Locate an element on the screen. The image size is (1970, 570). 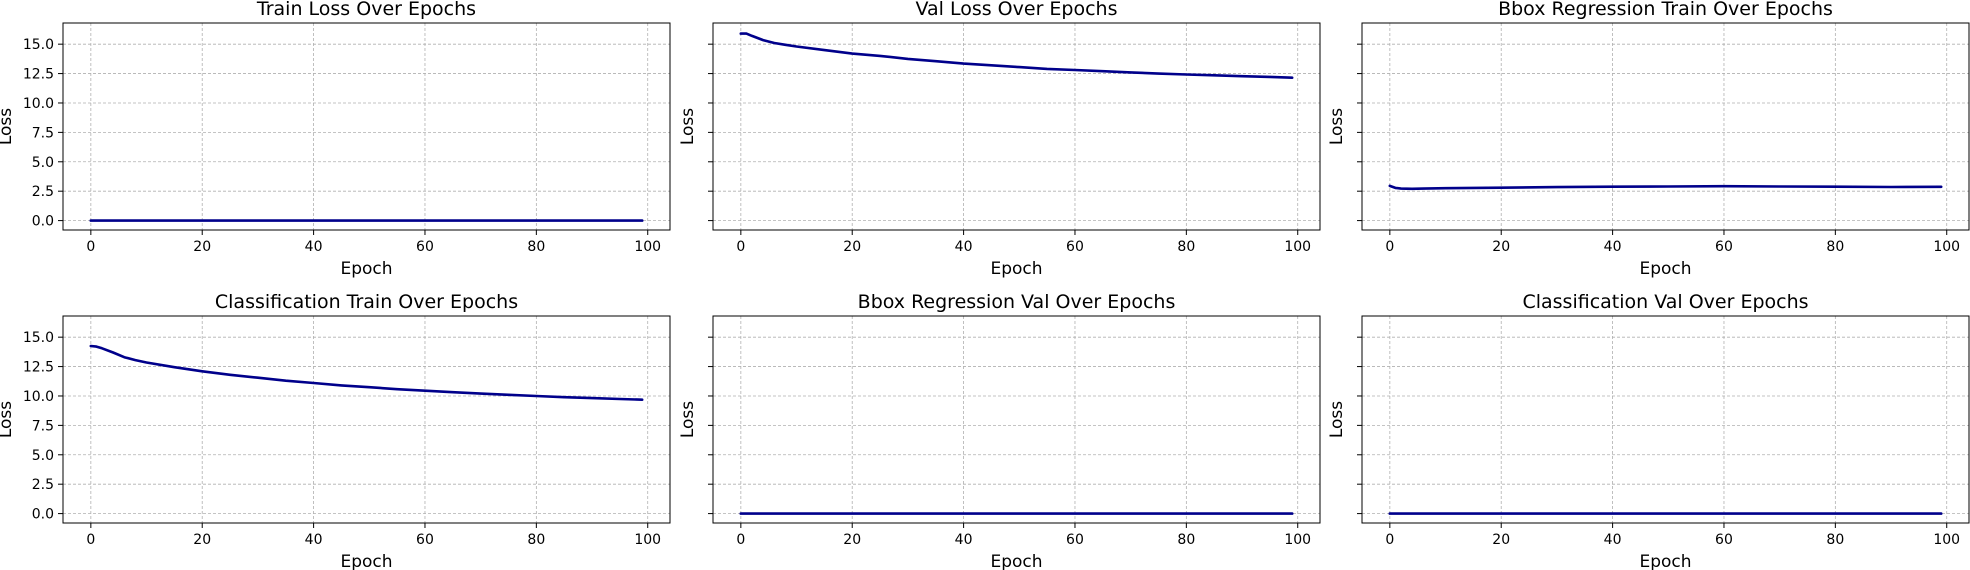
chart-title: Classification Val Over Epochs is located at coordinates (1665, 302).